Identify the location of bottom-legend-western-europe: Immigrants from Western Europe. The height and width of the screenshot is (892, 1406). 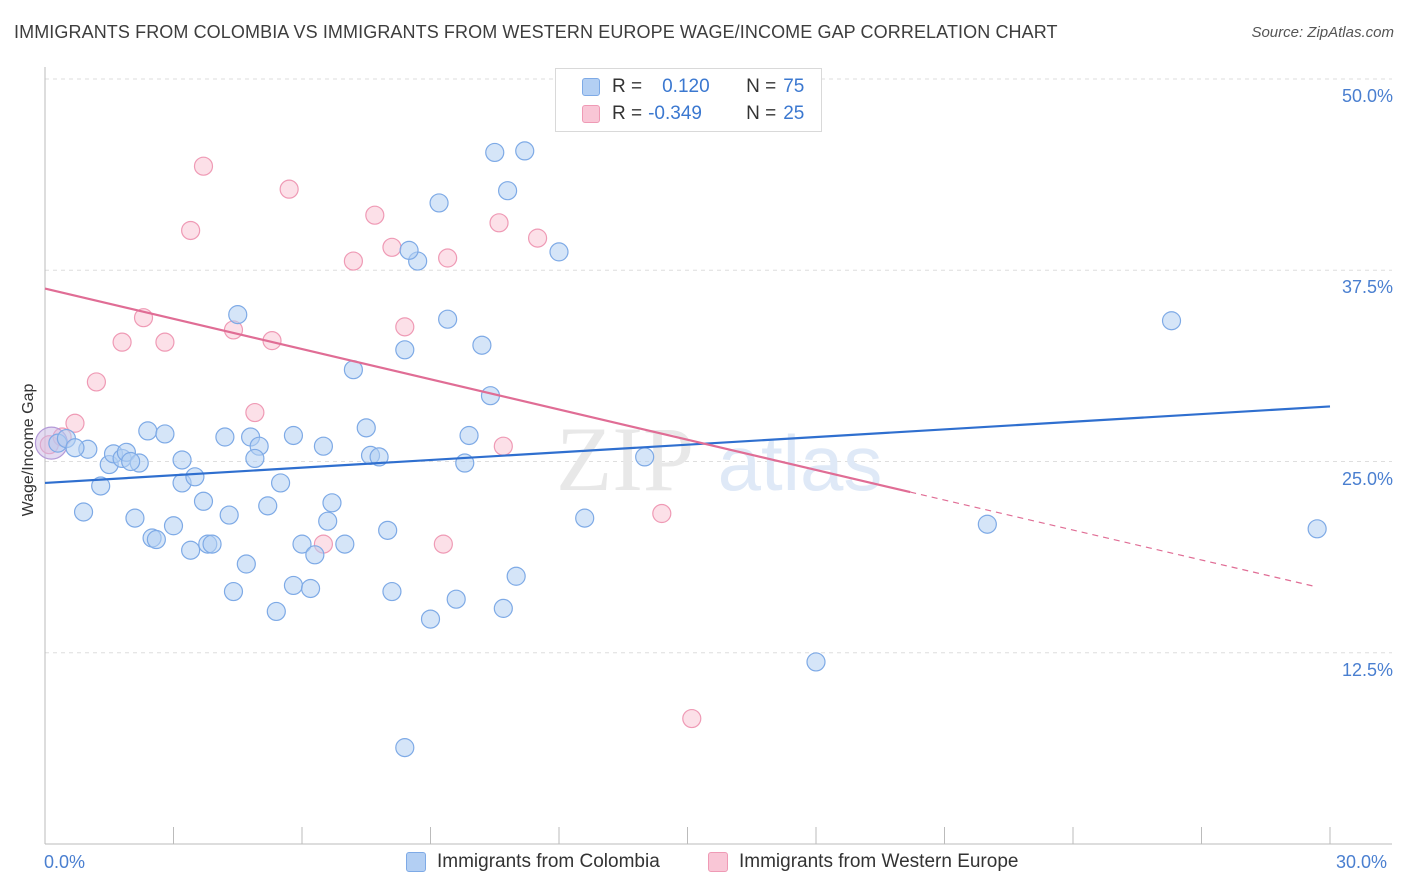
(863, 862).